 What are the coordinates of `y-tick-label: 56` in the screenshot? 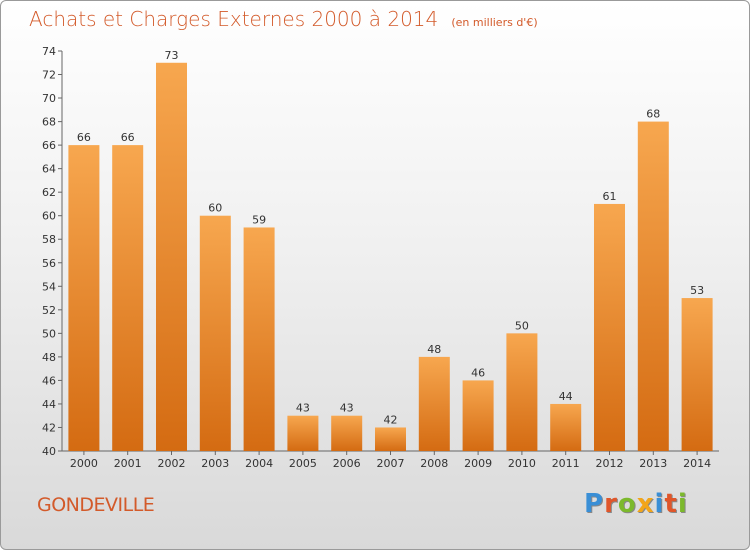 It's located at (49, 263).